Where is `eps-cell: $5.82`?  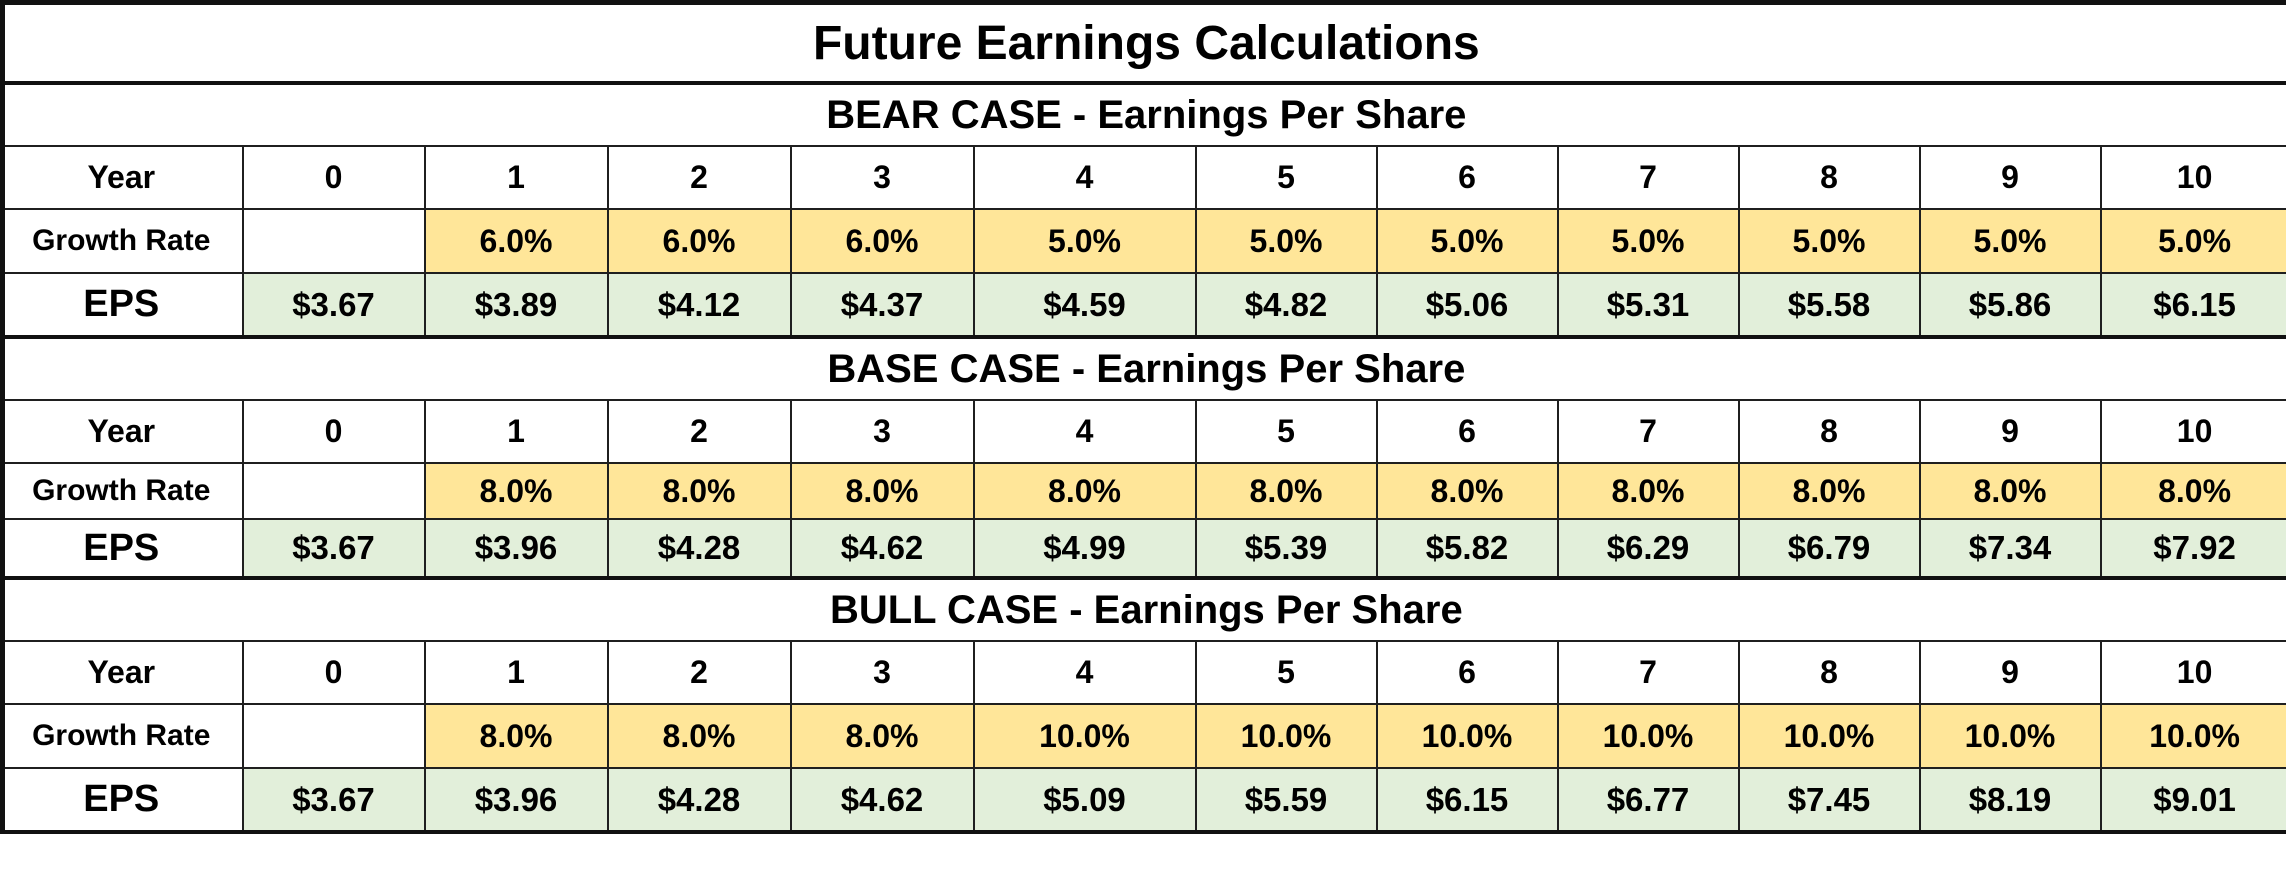
eps-cell: $5.82 is located at coordinates (1467, 548).